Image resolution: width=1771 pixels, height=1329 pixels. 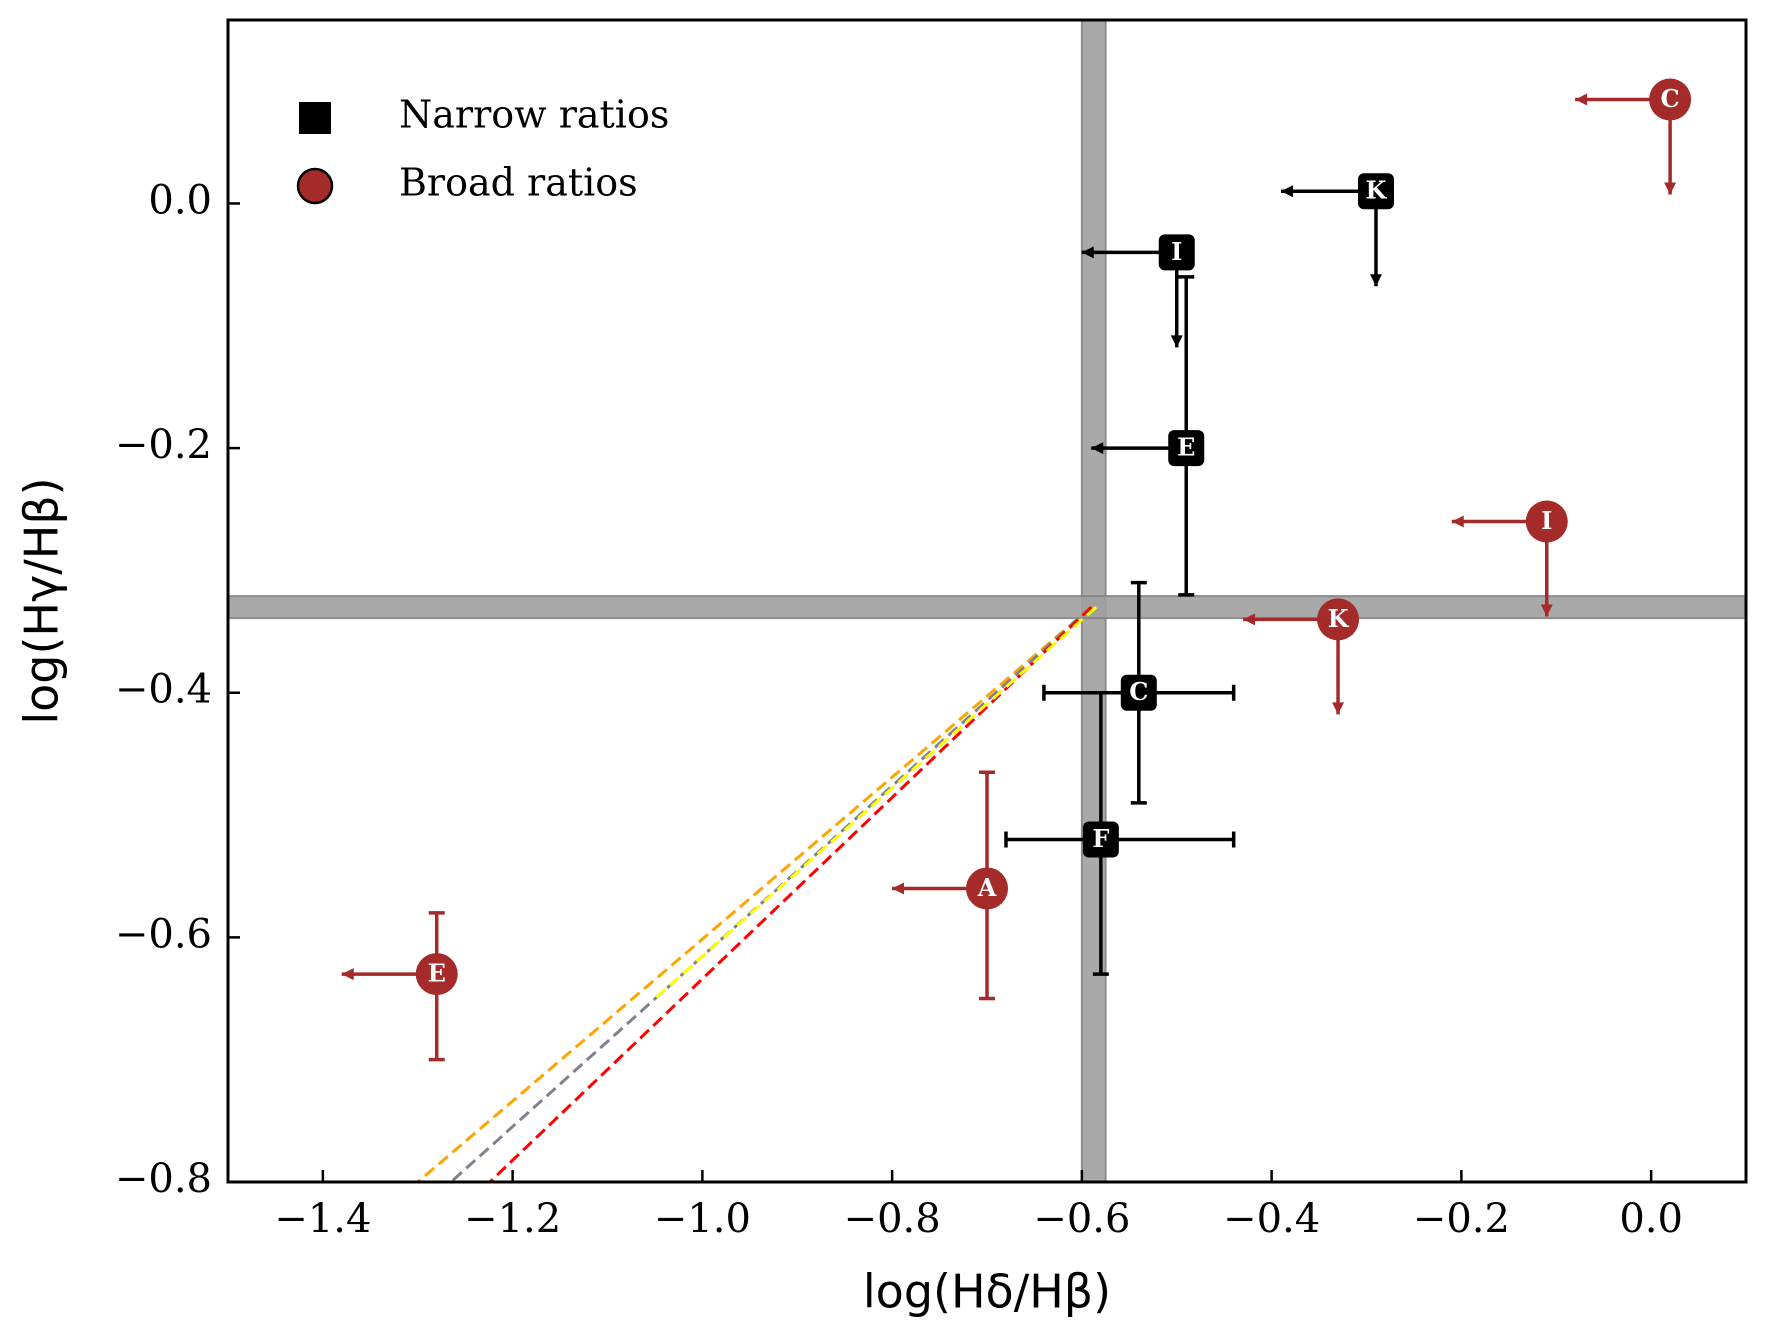 I want to click on x-tick-label: −0.6, so click(x=1081, y=1219).